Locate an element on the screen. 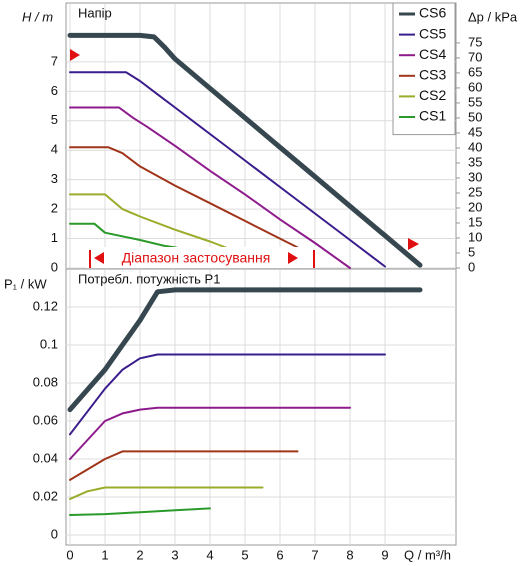 The image size is (526, 566). legend-label: CS2 is located at coordinates (432, 95).